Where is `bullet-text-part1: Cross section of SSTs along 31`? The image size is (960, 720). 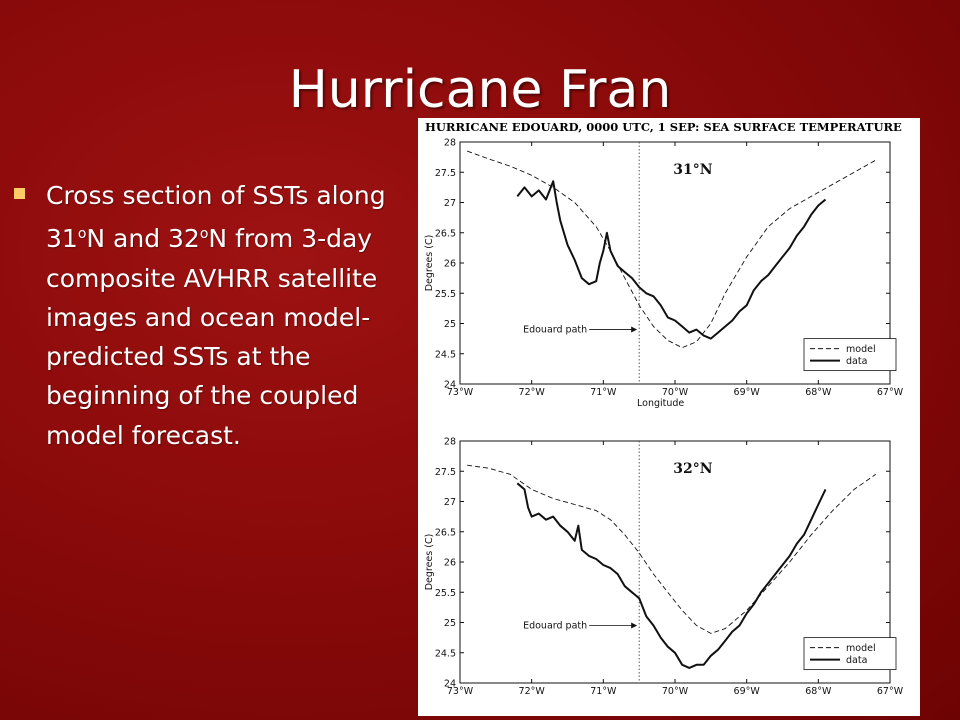 bullet-text-part1: Cross section of SSTs along 31 is located at coordinates (216, 217).